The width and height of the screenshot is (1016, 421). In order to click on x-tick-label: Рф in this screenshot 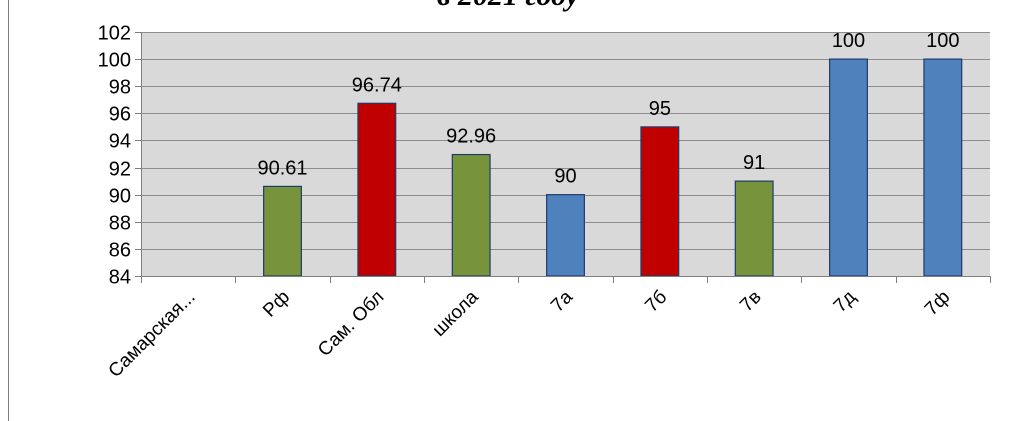, I will do `click(276, 304)`.